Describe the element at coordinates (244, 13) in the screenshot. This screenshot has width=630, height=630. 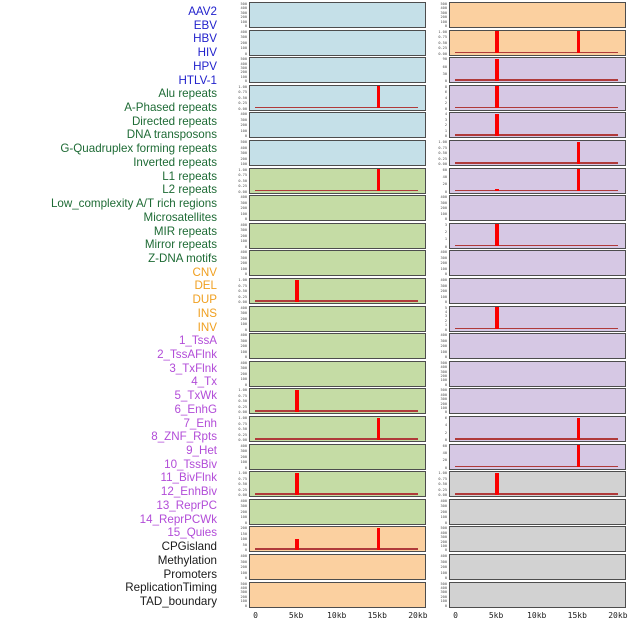
I see `y-tick-label: 300` at that location.